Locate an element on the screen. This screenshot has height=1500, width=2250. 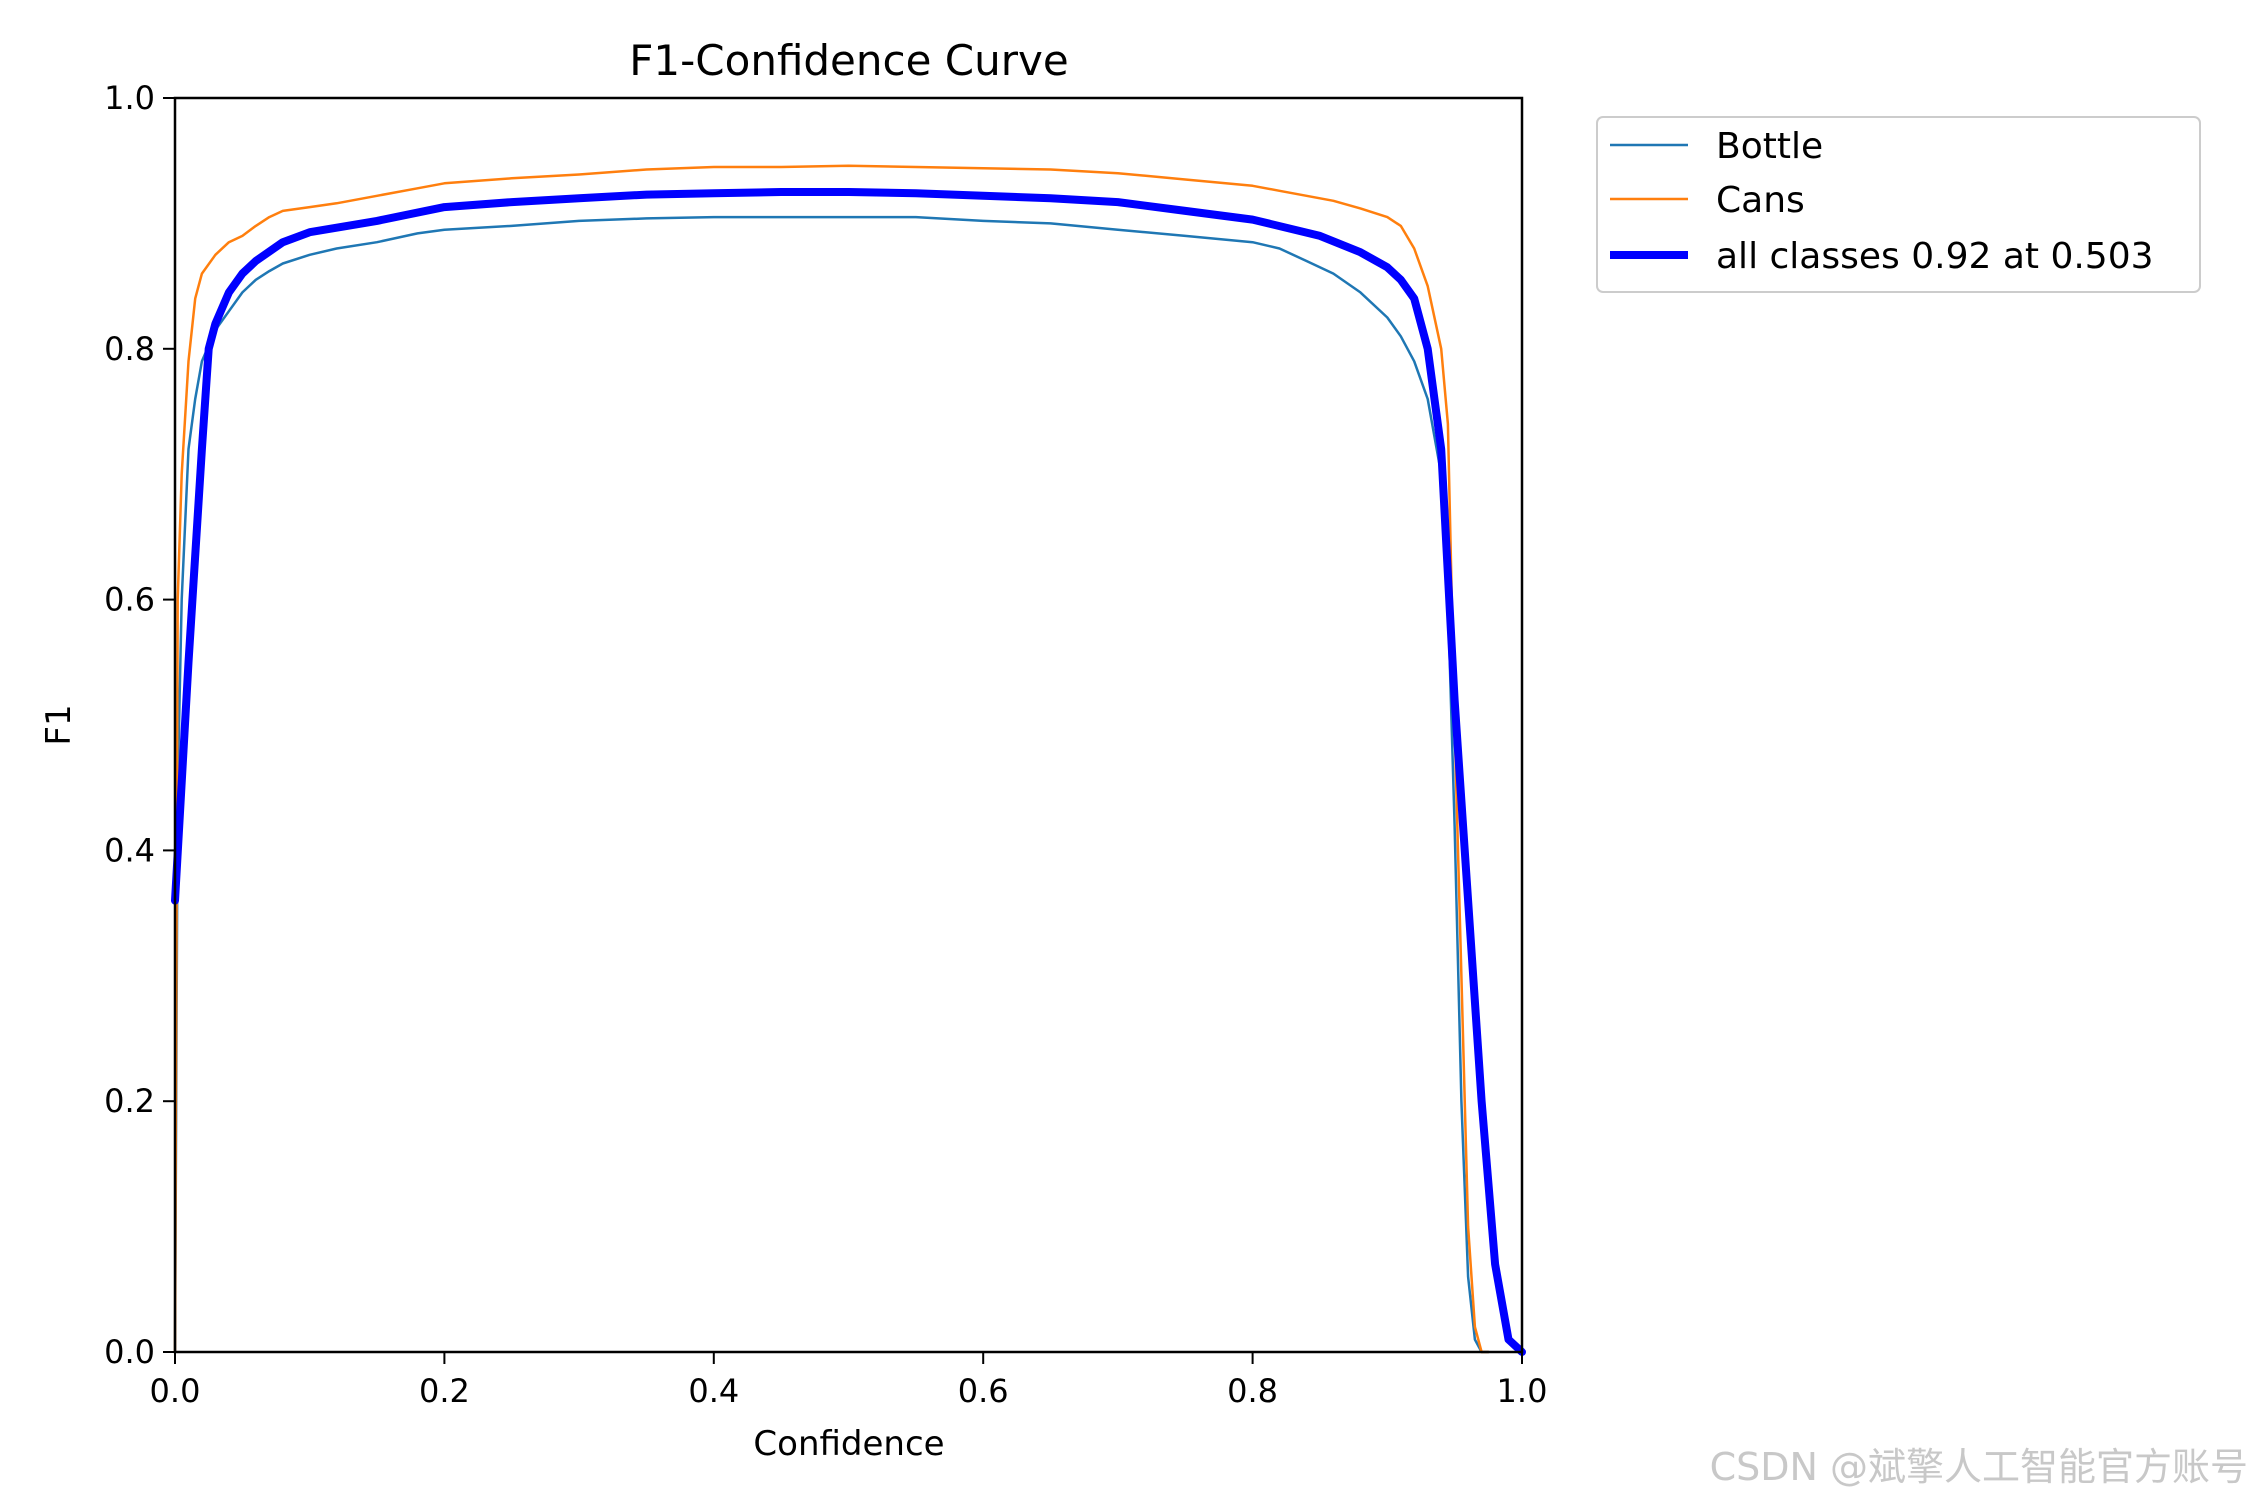
y-tick-label: 0.0 is located at coordinates (129, 1352).